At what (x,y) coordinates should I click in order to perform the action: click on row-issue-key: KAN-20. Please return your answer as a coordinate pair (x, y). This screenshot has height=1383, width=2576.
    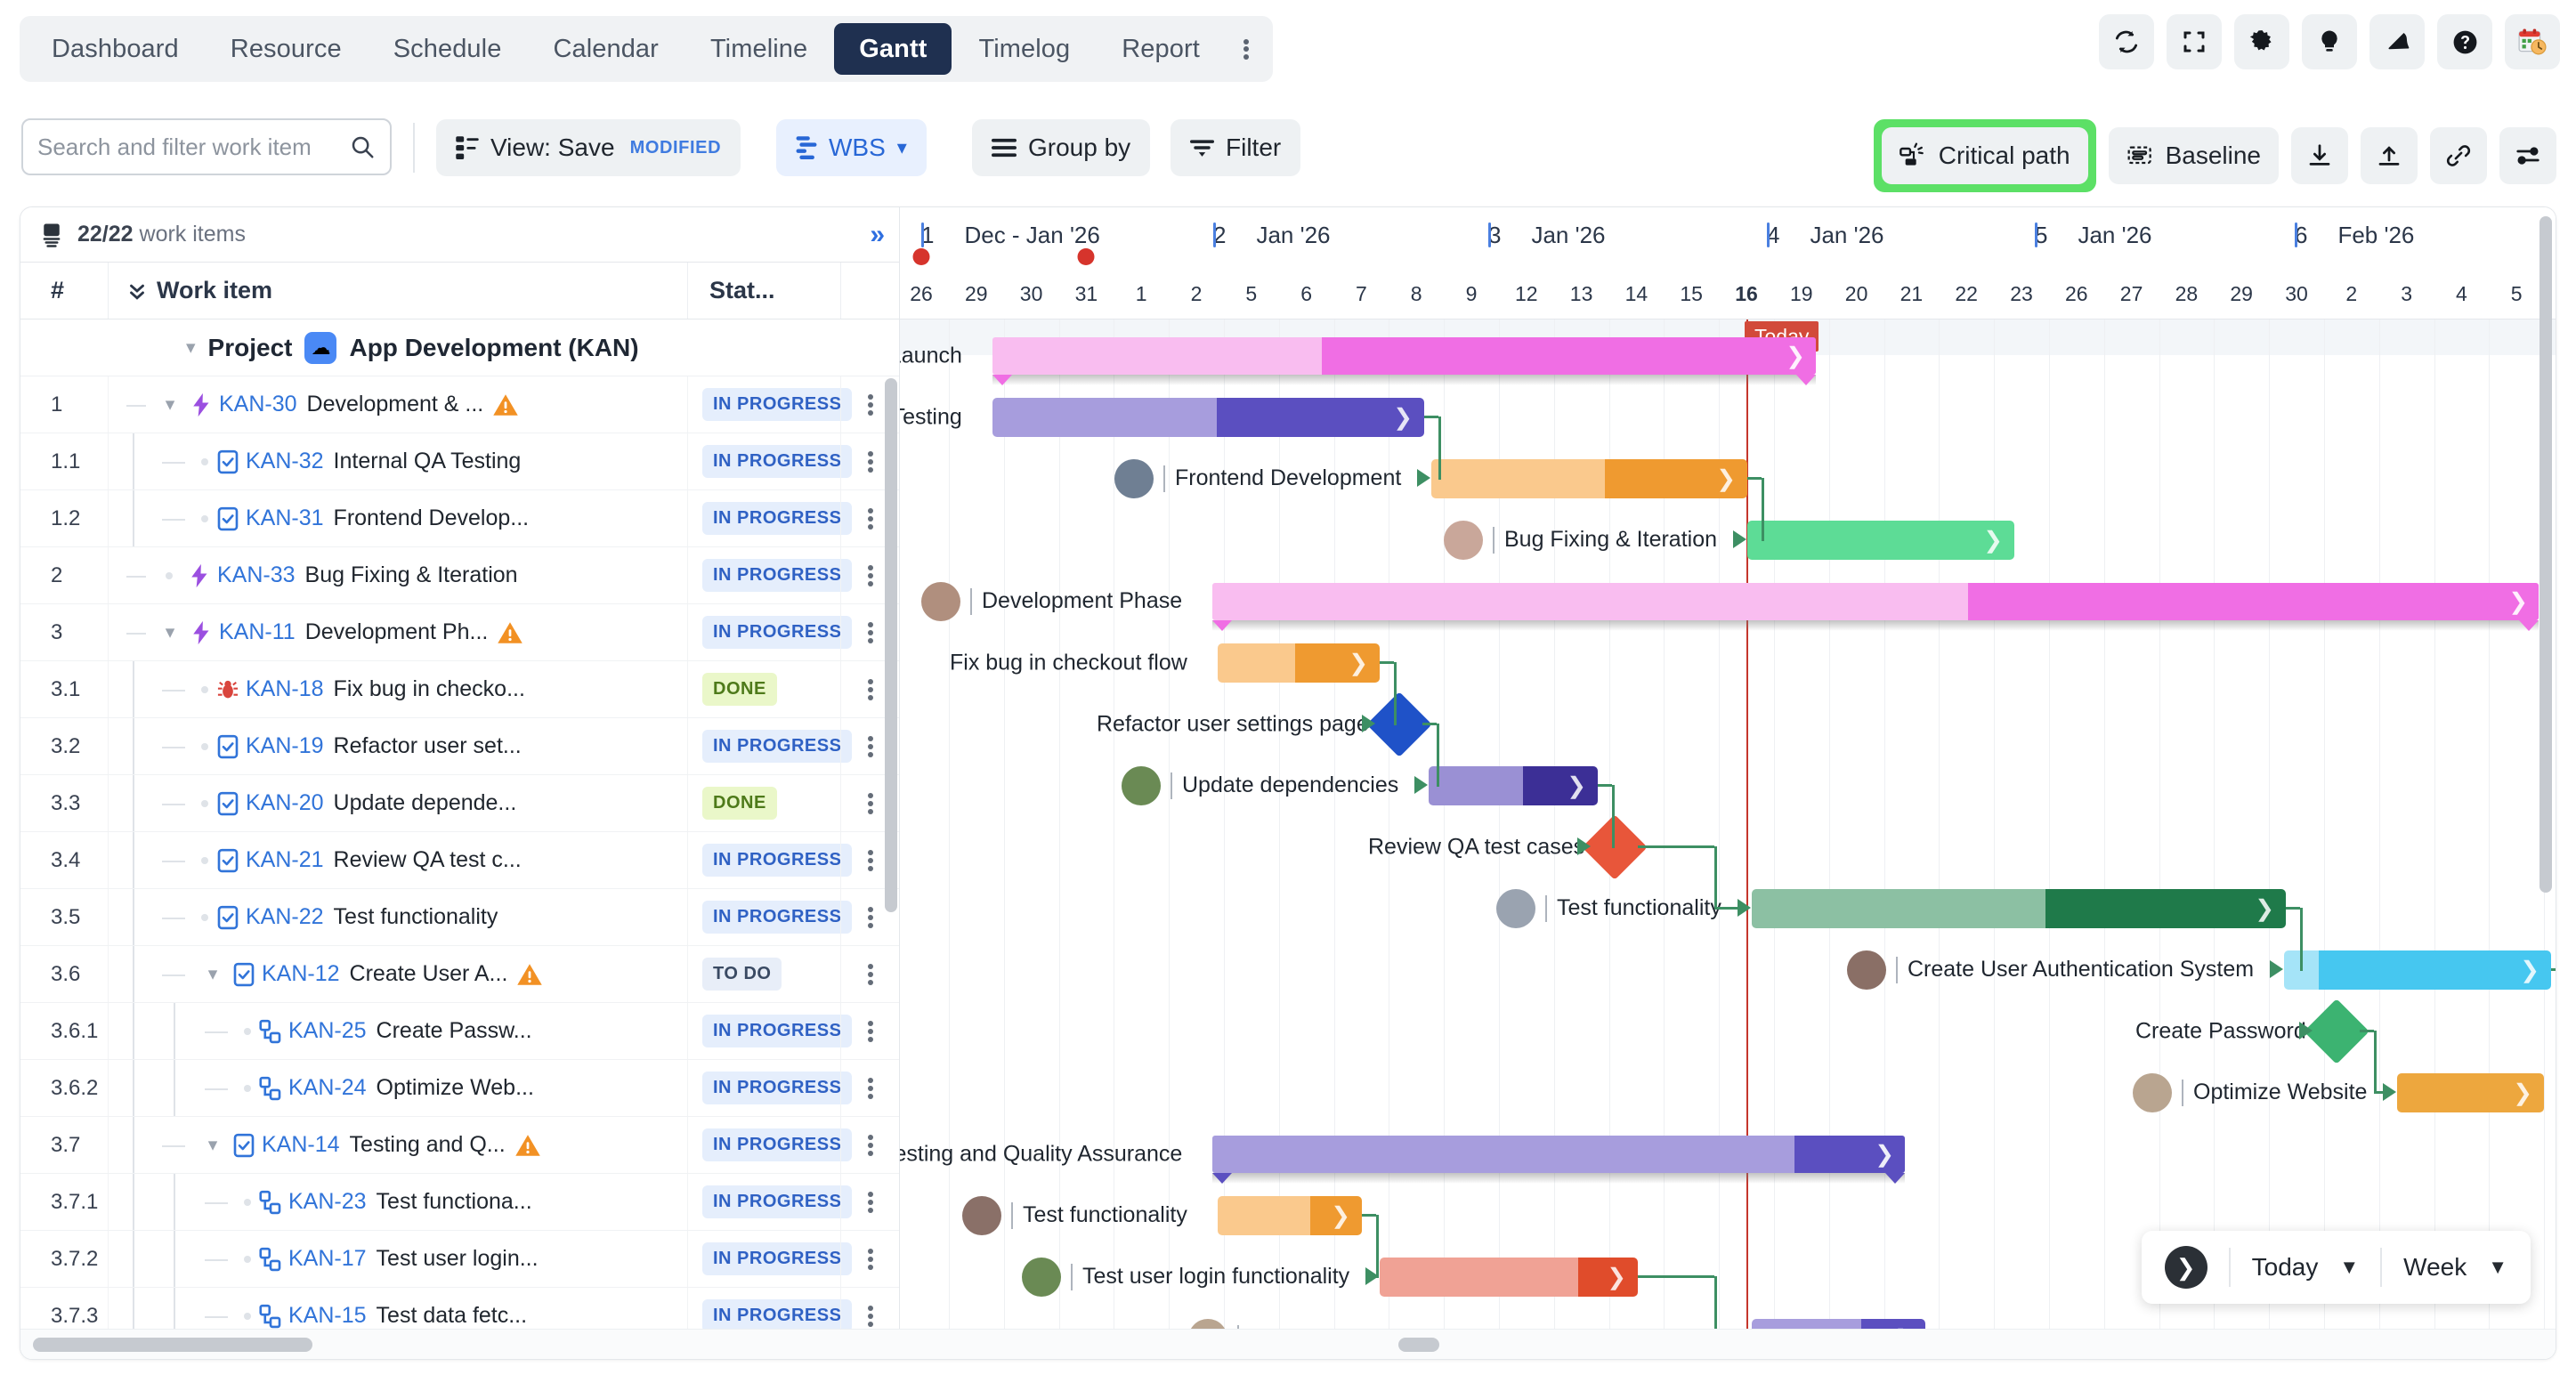
    Looking at the image, I should click on (285, 802).